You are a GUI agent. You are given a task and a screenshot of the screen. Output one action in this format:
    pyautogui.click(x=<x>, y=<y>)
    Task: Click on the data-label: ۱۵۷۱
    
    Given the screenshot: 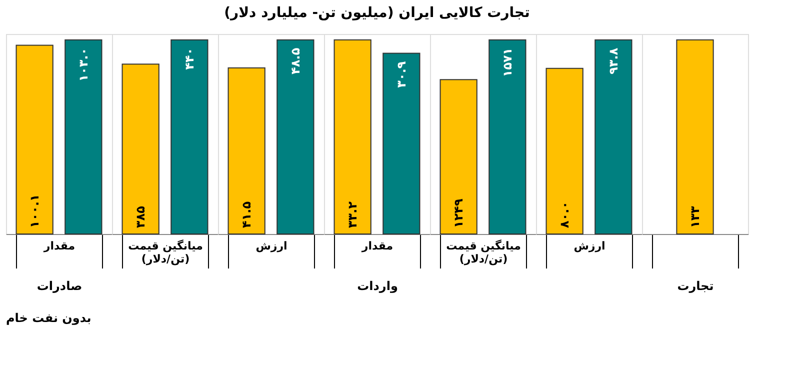 What is the action you would take?
    pyautogui.click(x=507, y=63)
    